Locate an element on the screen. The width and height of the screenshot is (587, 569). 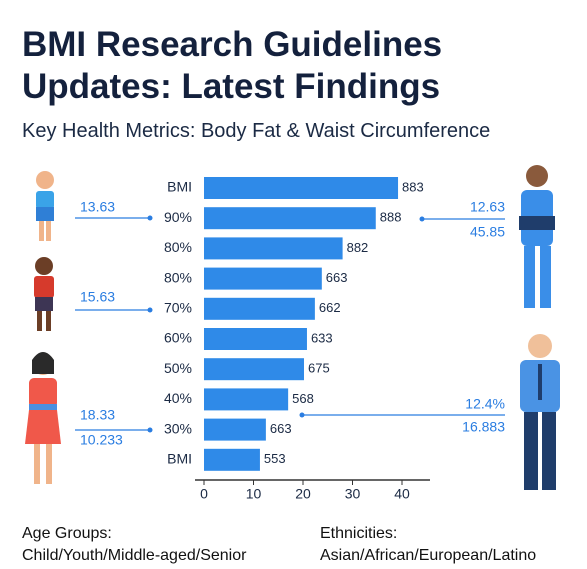
left-note: 13.63 is located at coordinates (97, 207).